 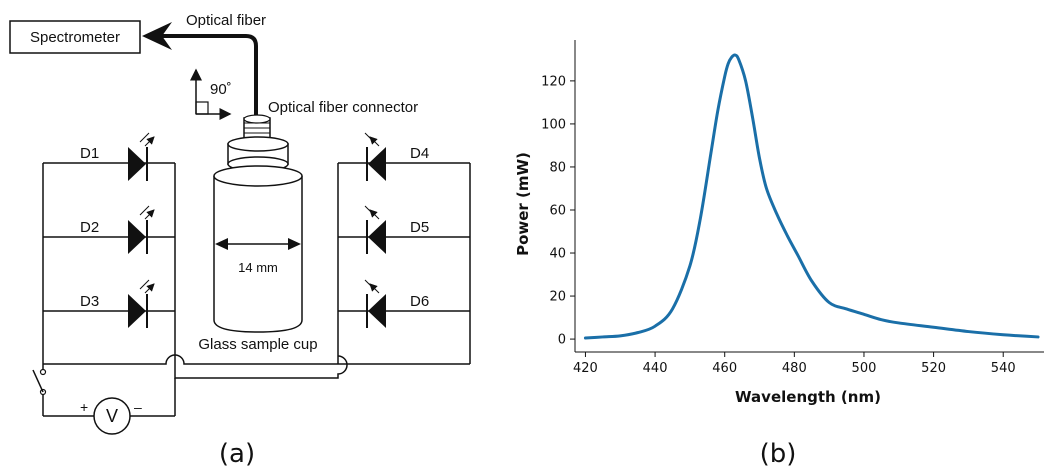 I want to click on y-tick-label: 20, so click(x=557, y=297).